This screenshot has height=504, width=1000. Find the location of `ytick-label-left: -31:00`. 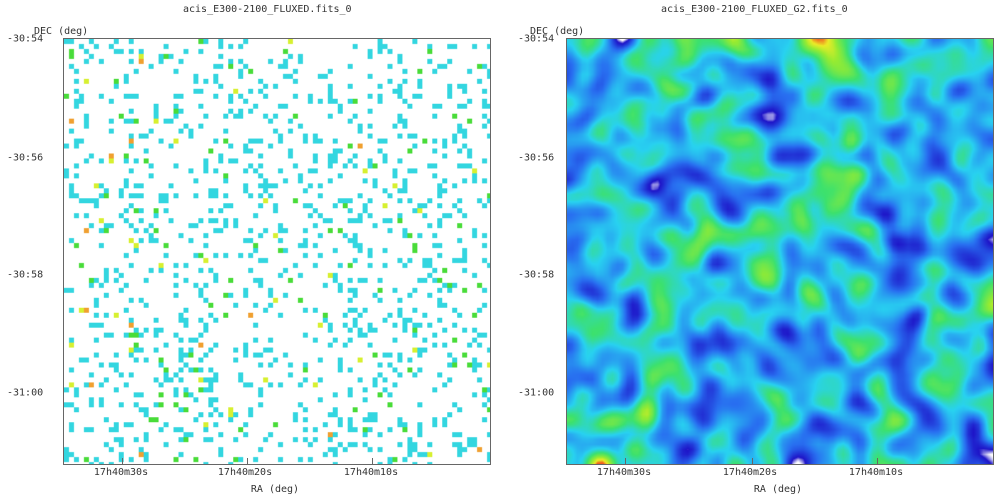

ytick-label-left: -31:00 is located at coordinates (25, 393).